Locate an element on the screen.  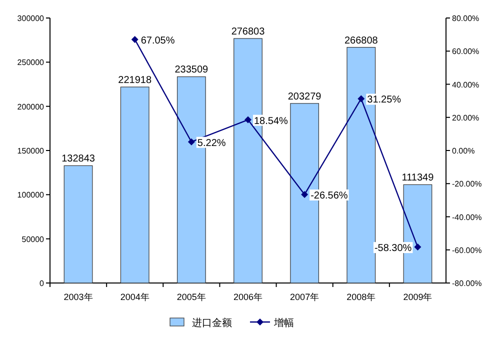
data-label: 67.05% is located at coordinates (157, 40).